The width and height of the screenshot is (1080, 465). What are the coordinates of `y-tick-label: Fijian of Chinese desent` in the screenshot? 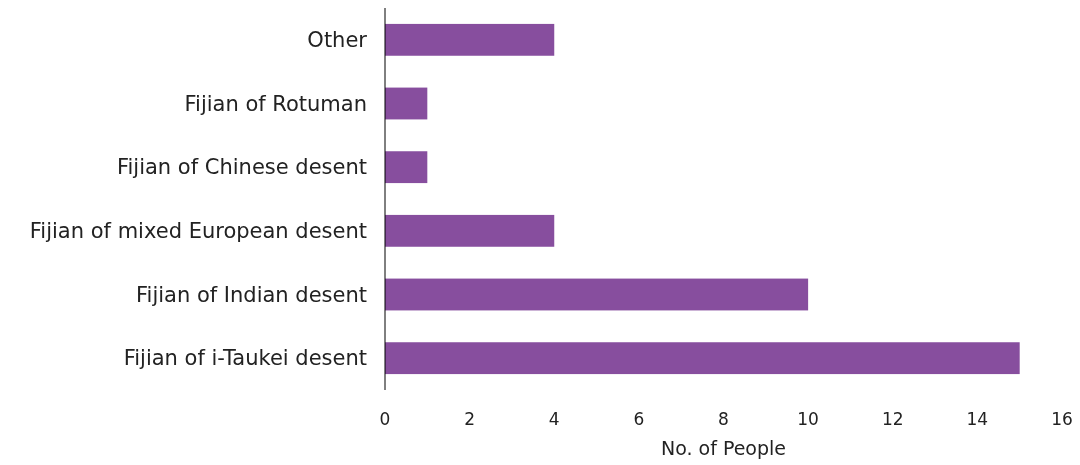 It's located at (241, 167).